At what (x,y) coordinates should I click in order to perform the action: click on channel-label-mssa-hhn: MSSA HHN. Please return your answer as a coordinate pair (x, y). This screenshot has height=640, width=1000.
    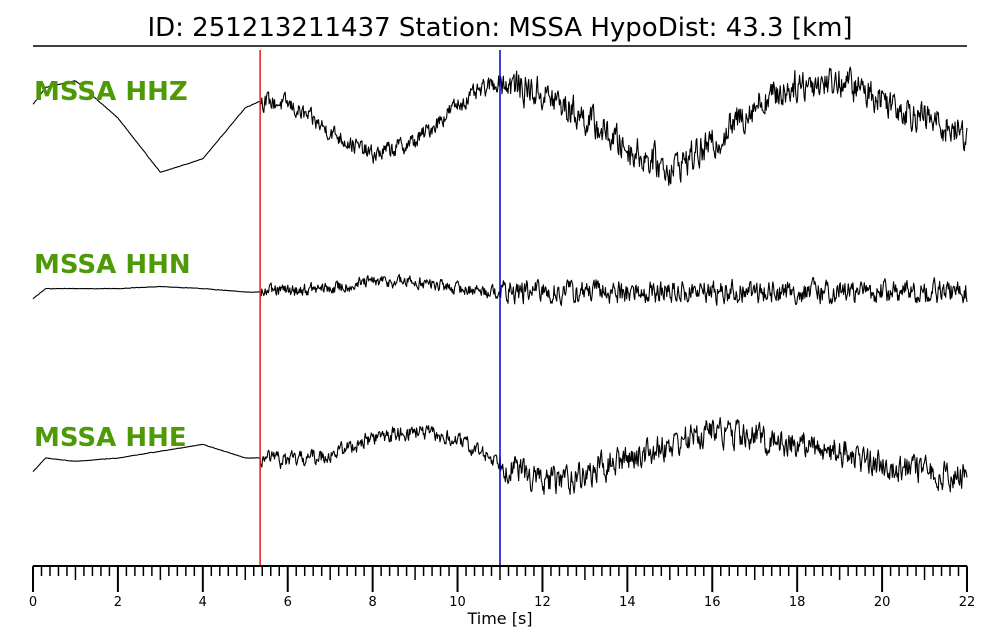
    Looking at the image, I should click on (112, 265).